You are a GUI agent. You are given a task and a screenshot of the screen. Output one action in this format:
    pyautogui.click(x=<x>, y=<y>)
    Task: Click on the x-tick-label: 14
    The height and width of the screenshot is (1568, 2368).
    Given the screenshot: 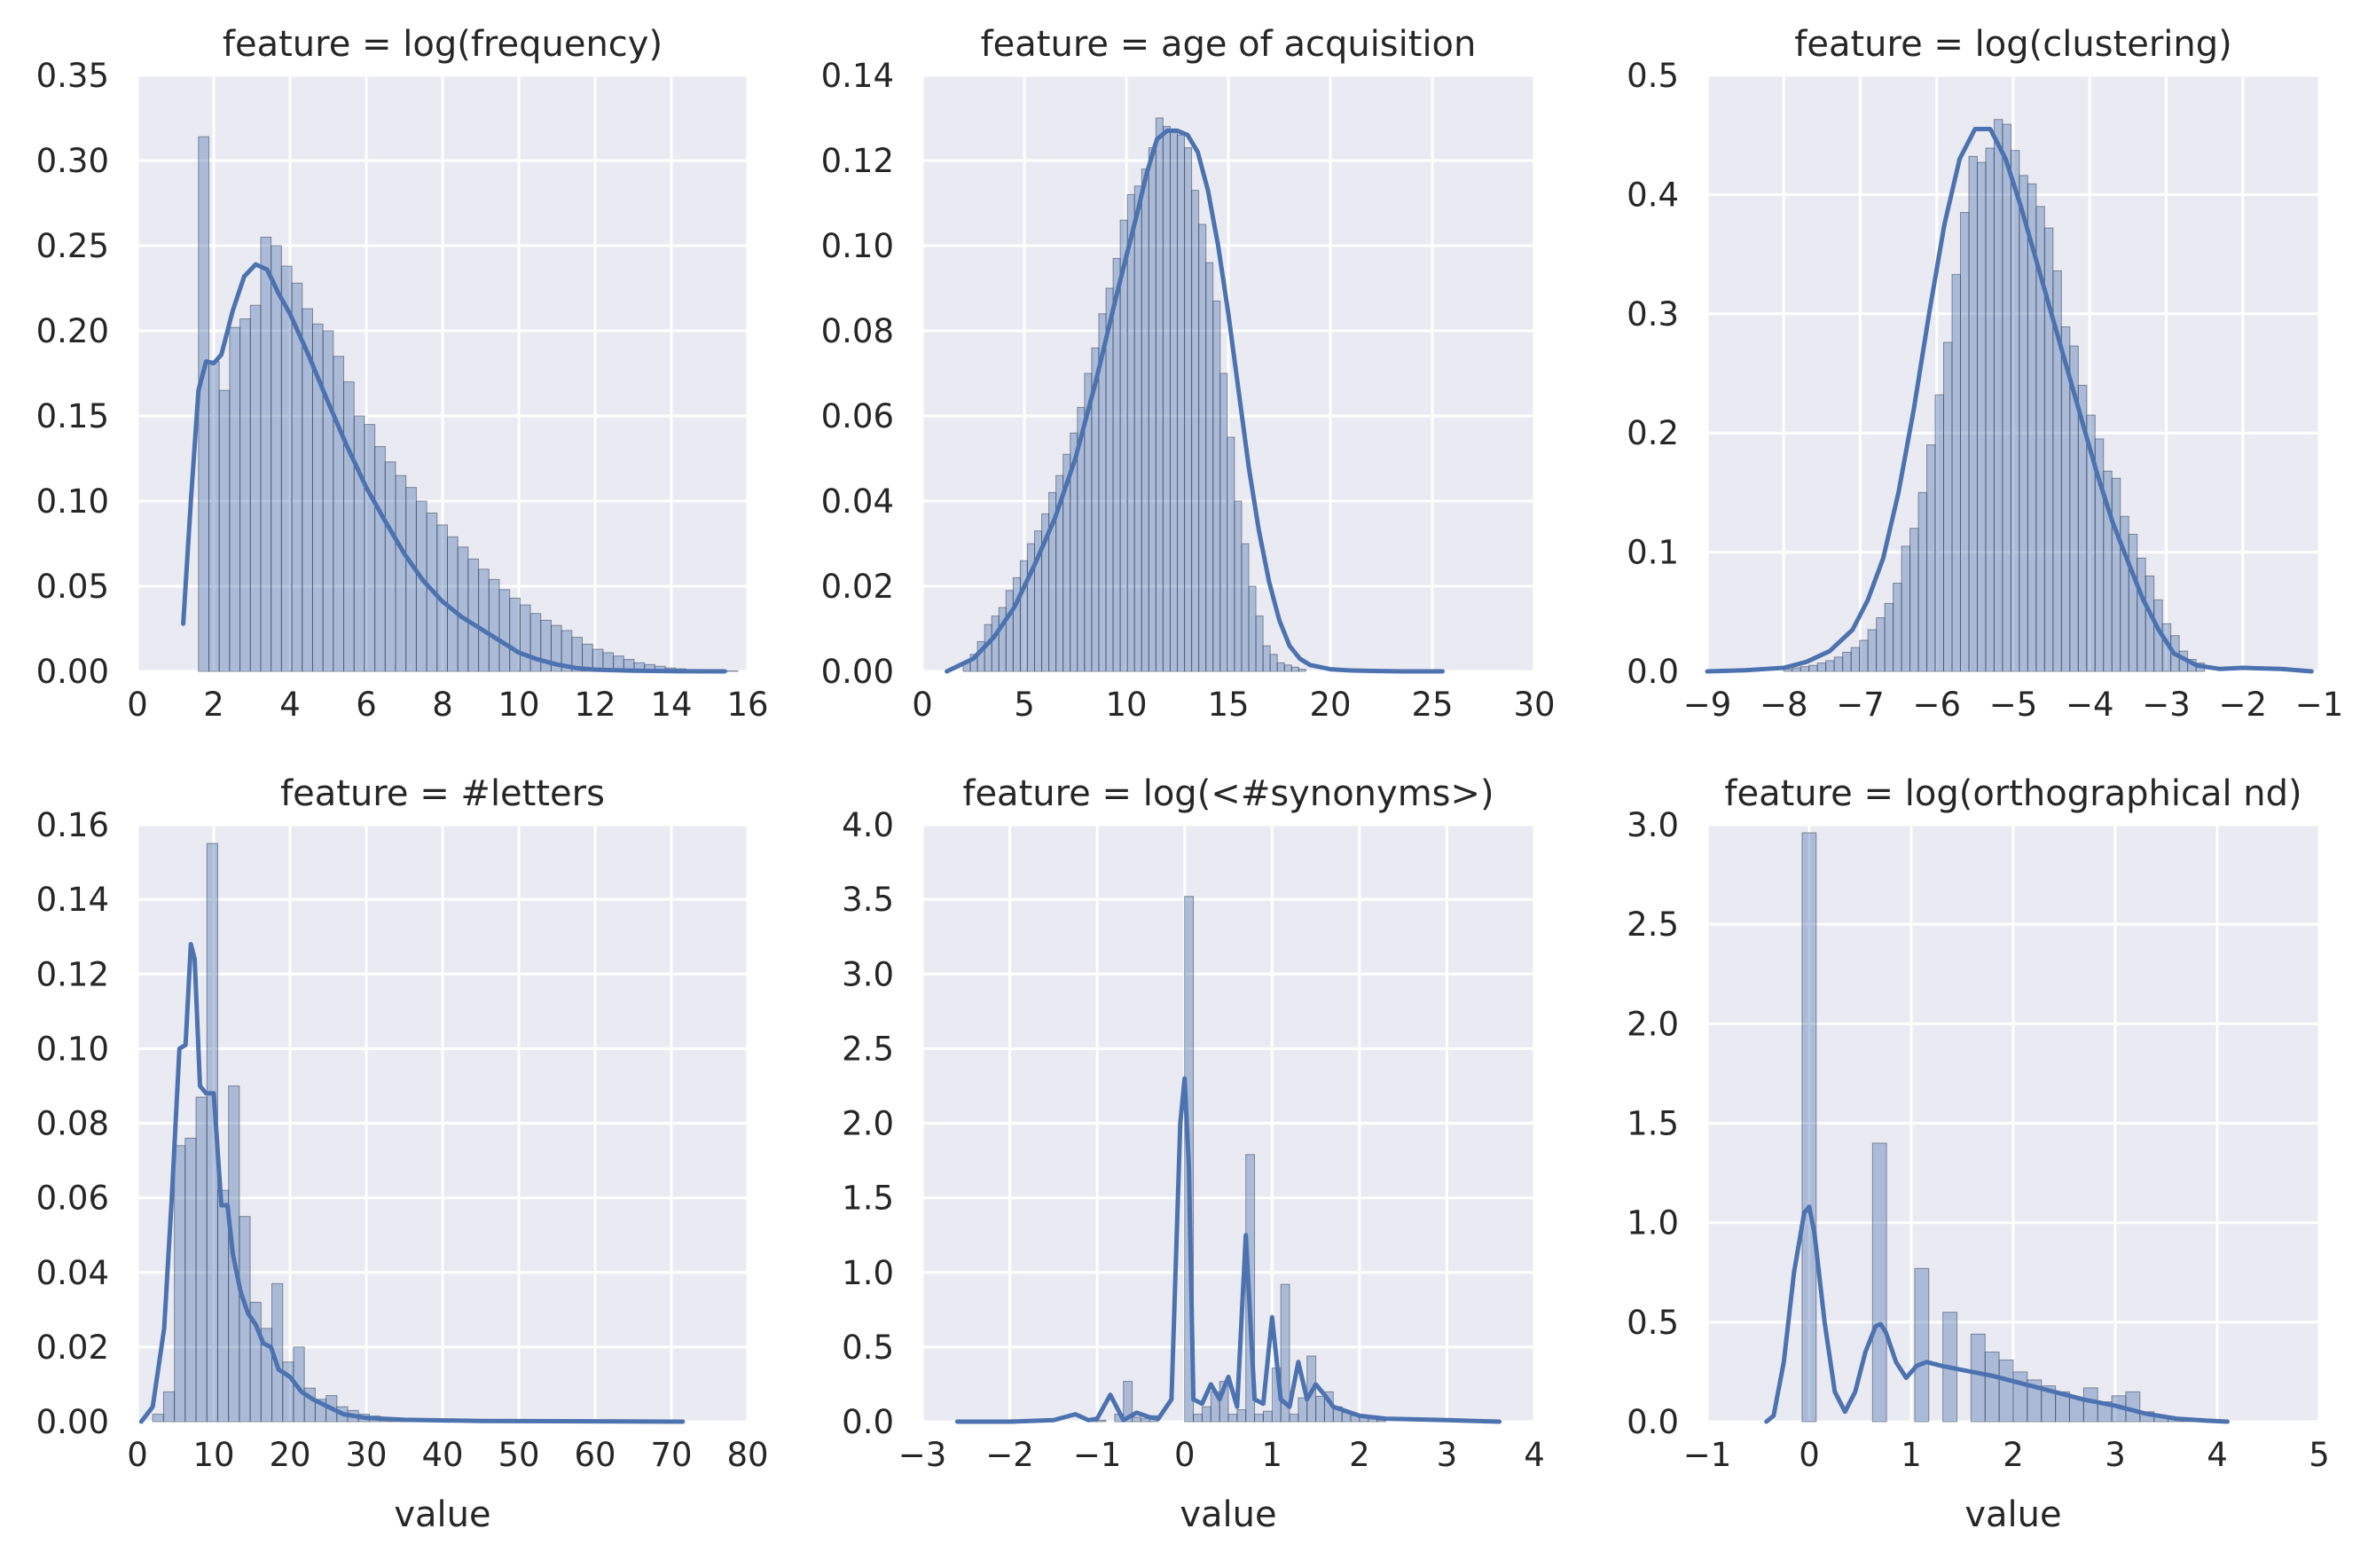 What is the action you would take?
    pyautogui.click(x=671, y=705)
    